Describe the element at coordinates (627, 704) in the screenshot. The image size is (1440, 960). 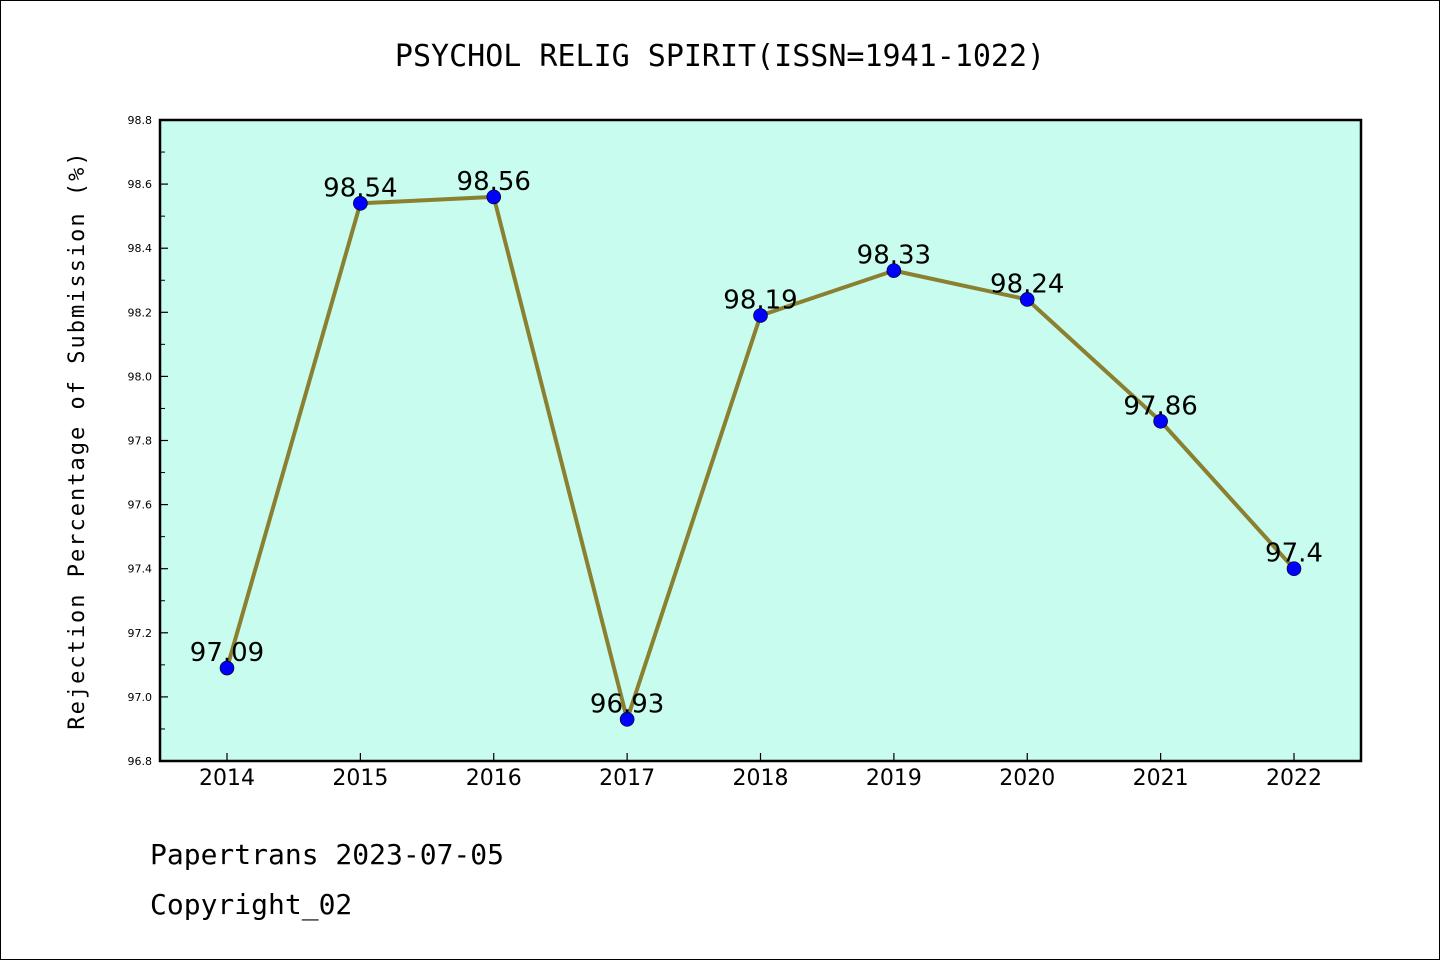
I see `data-label: 96.93` at that location.